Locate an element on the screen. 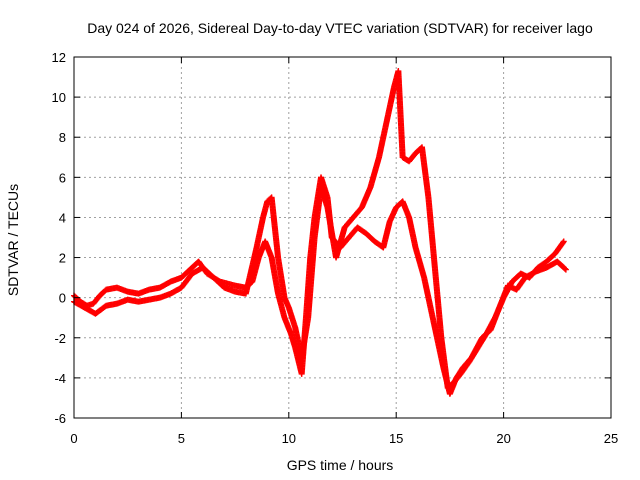 This screenshot has height=480, width=640. x-axis-label: GPS time / hours is located at coordinates (340, 465).